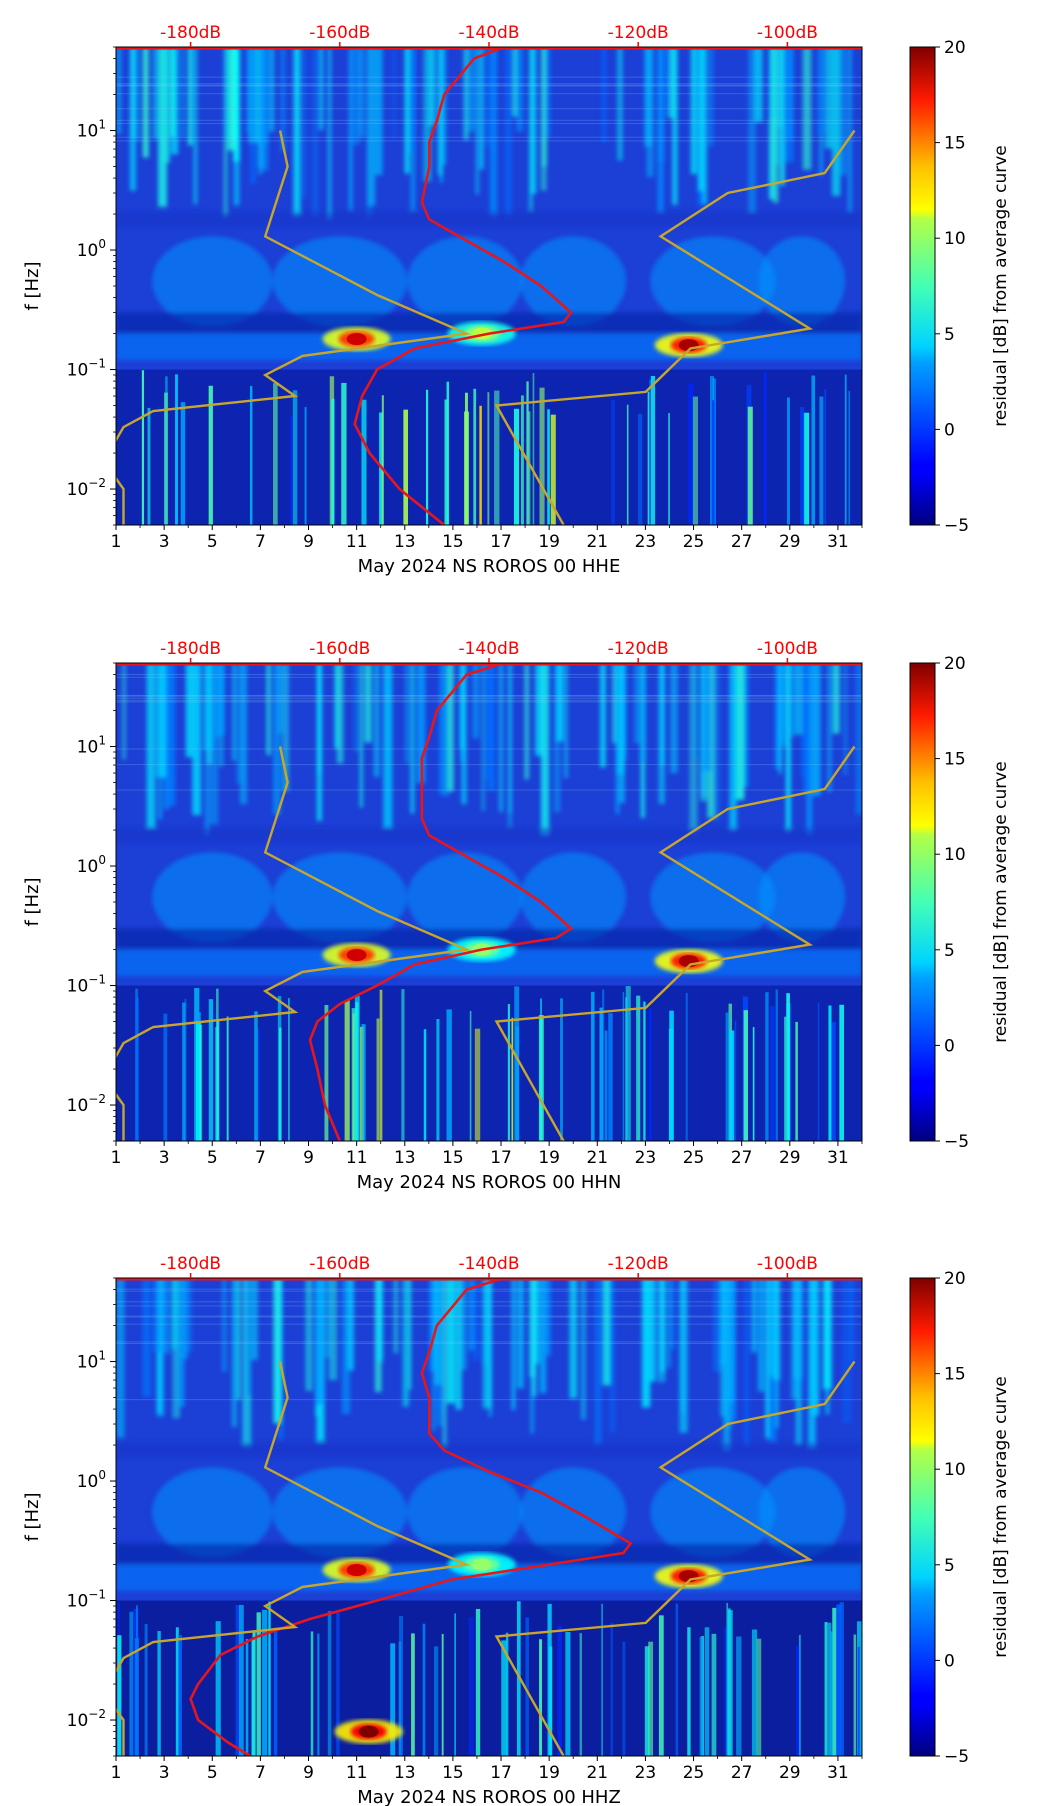 Image resolution: width=1052 pixels, height=1806 pixels. Describe the element at coordinates (489, 1796) in the screenshot. I see `x-axis-label: May 2024 NS ROROS 00 HHZ` at that location.